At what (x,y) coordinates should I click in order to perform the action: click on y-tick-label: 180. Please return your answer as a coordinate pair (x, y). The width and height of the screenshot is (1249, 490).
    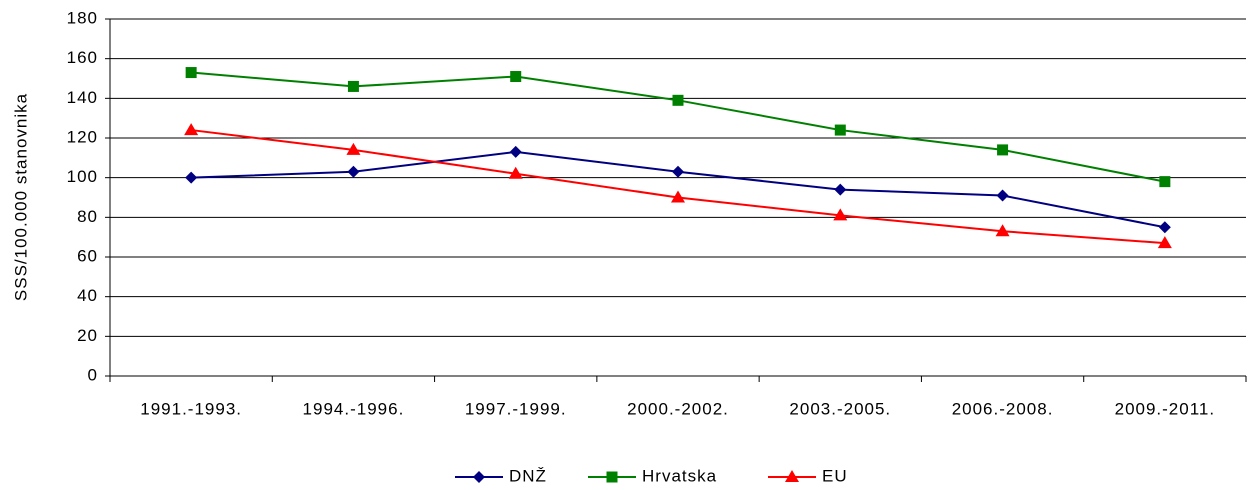
    Looking at the image, I should click on (82, 17).